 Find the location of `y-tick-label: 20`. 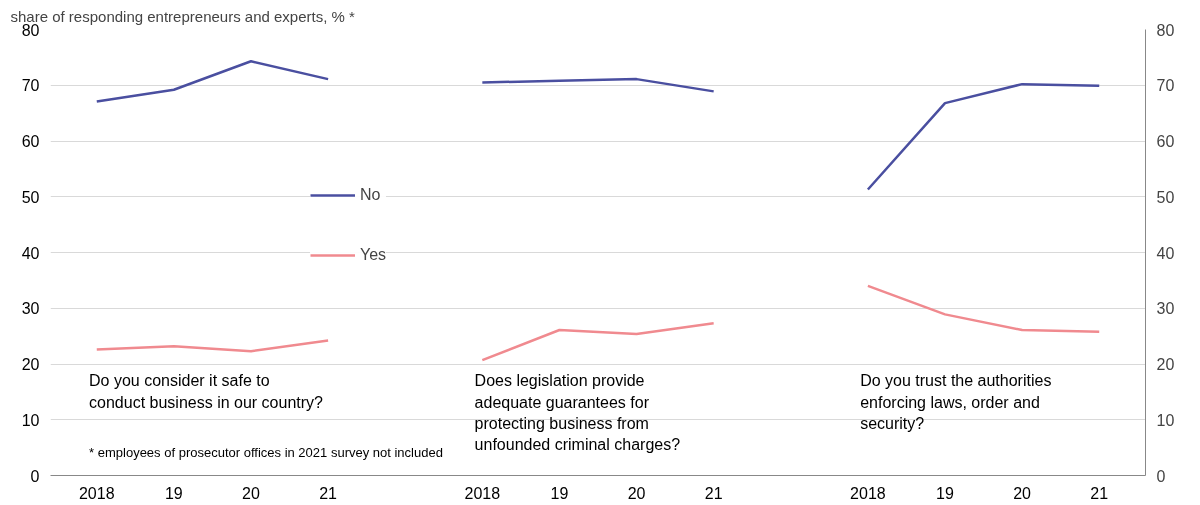

y-tick-label: 20 is located at coordinates (30, 364).